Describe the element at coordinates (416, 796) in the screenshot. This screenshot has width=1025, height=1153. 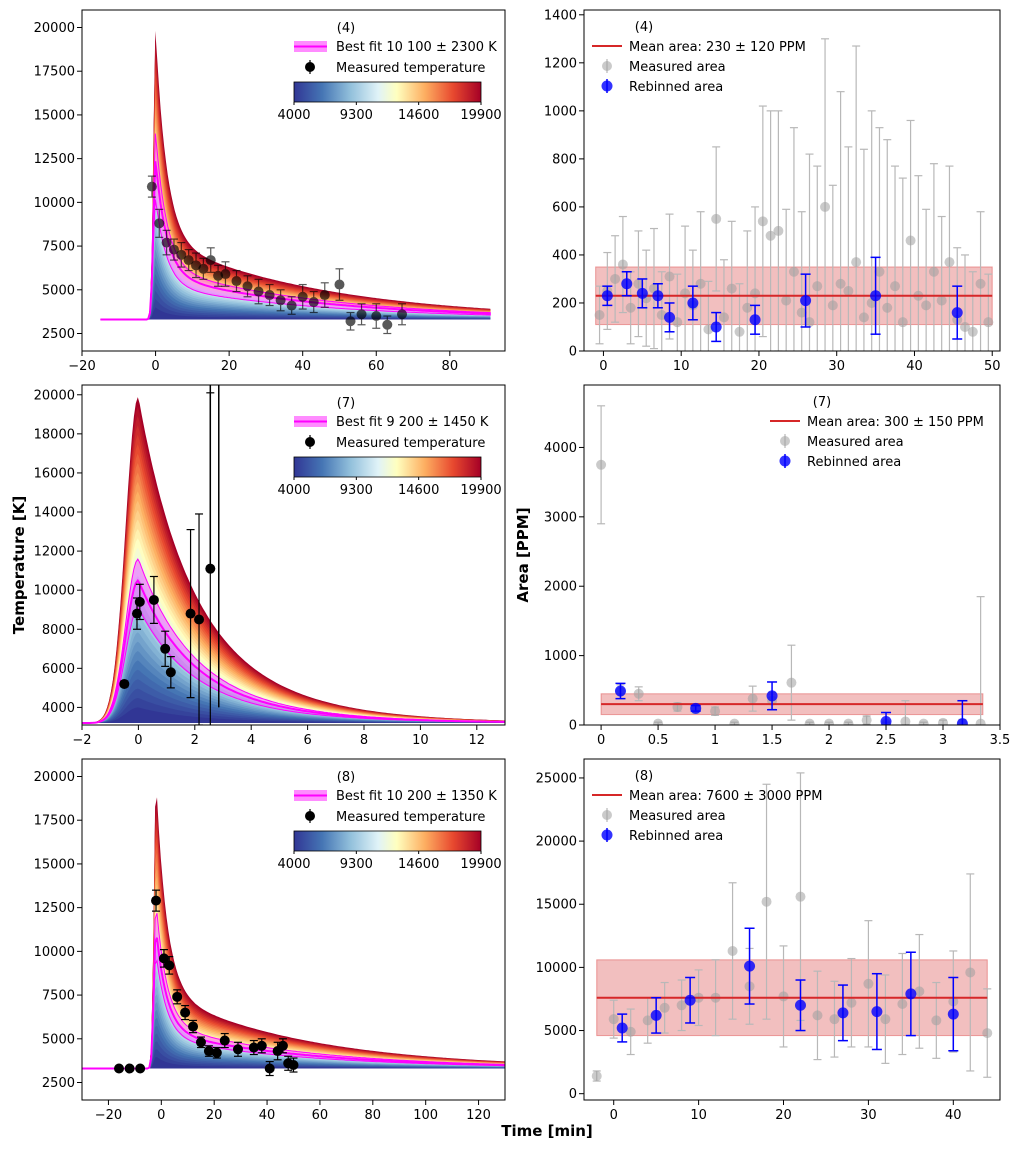
I see `legend-fit-label: Best fit 10 200 ± 1350 K` at that location.